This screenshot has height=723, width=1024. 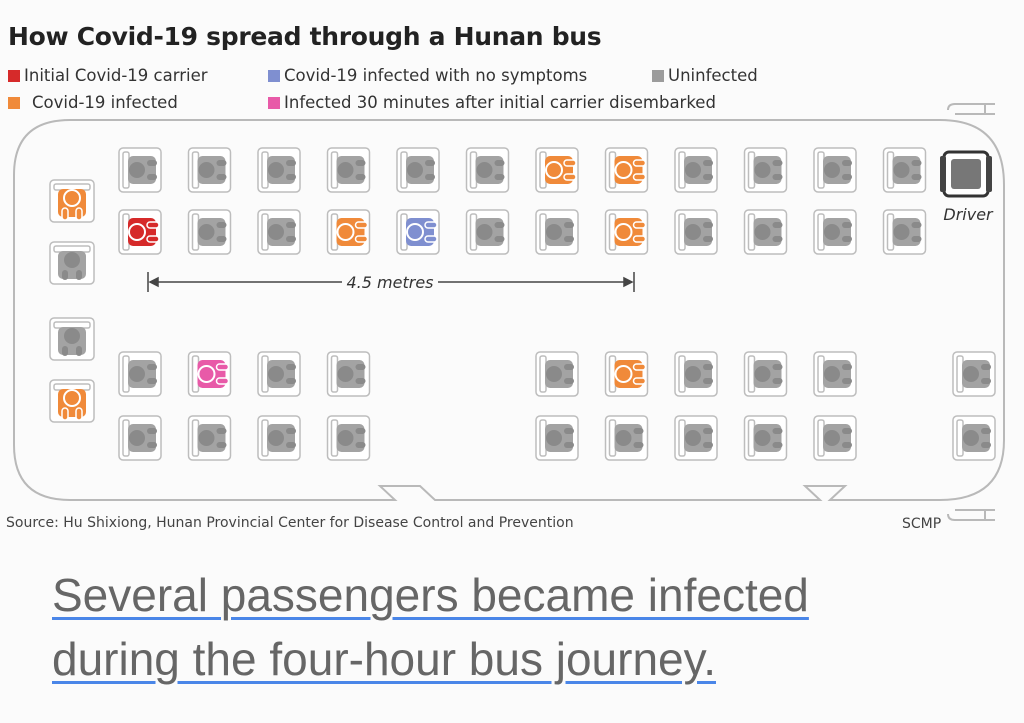 I want to click on legend-uninfected: Uninfected, so click(x=705, y=75).